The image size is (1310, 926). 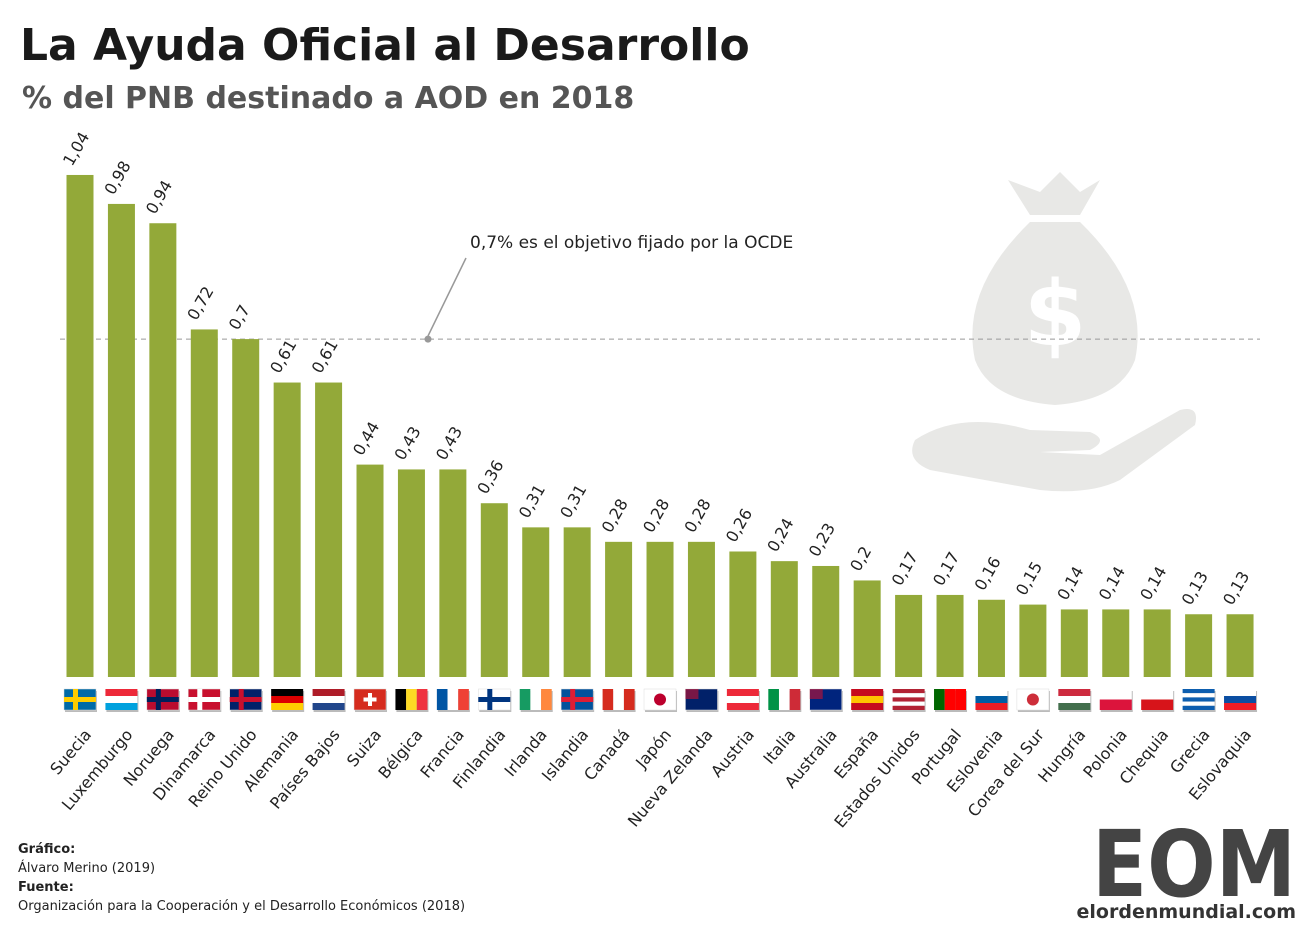 I want to click on value-label: 0,98, so click(x=117, y=178).